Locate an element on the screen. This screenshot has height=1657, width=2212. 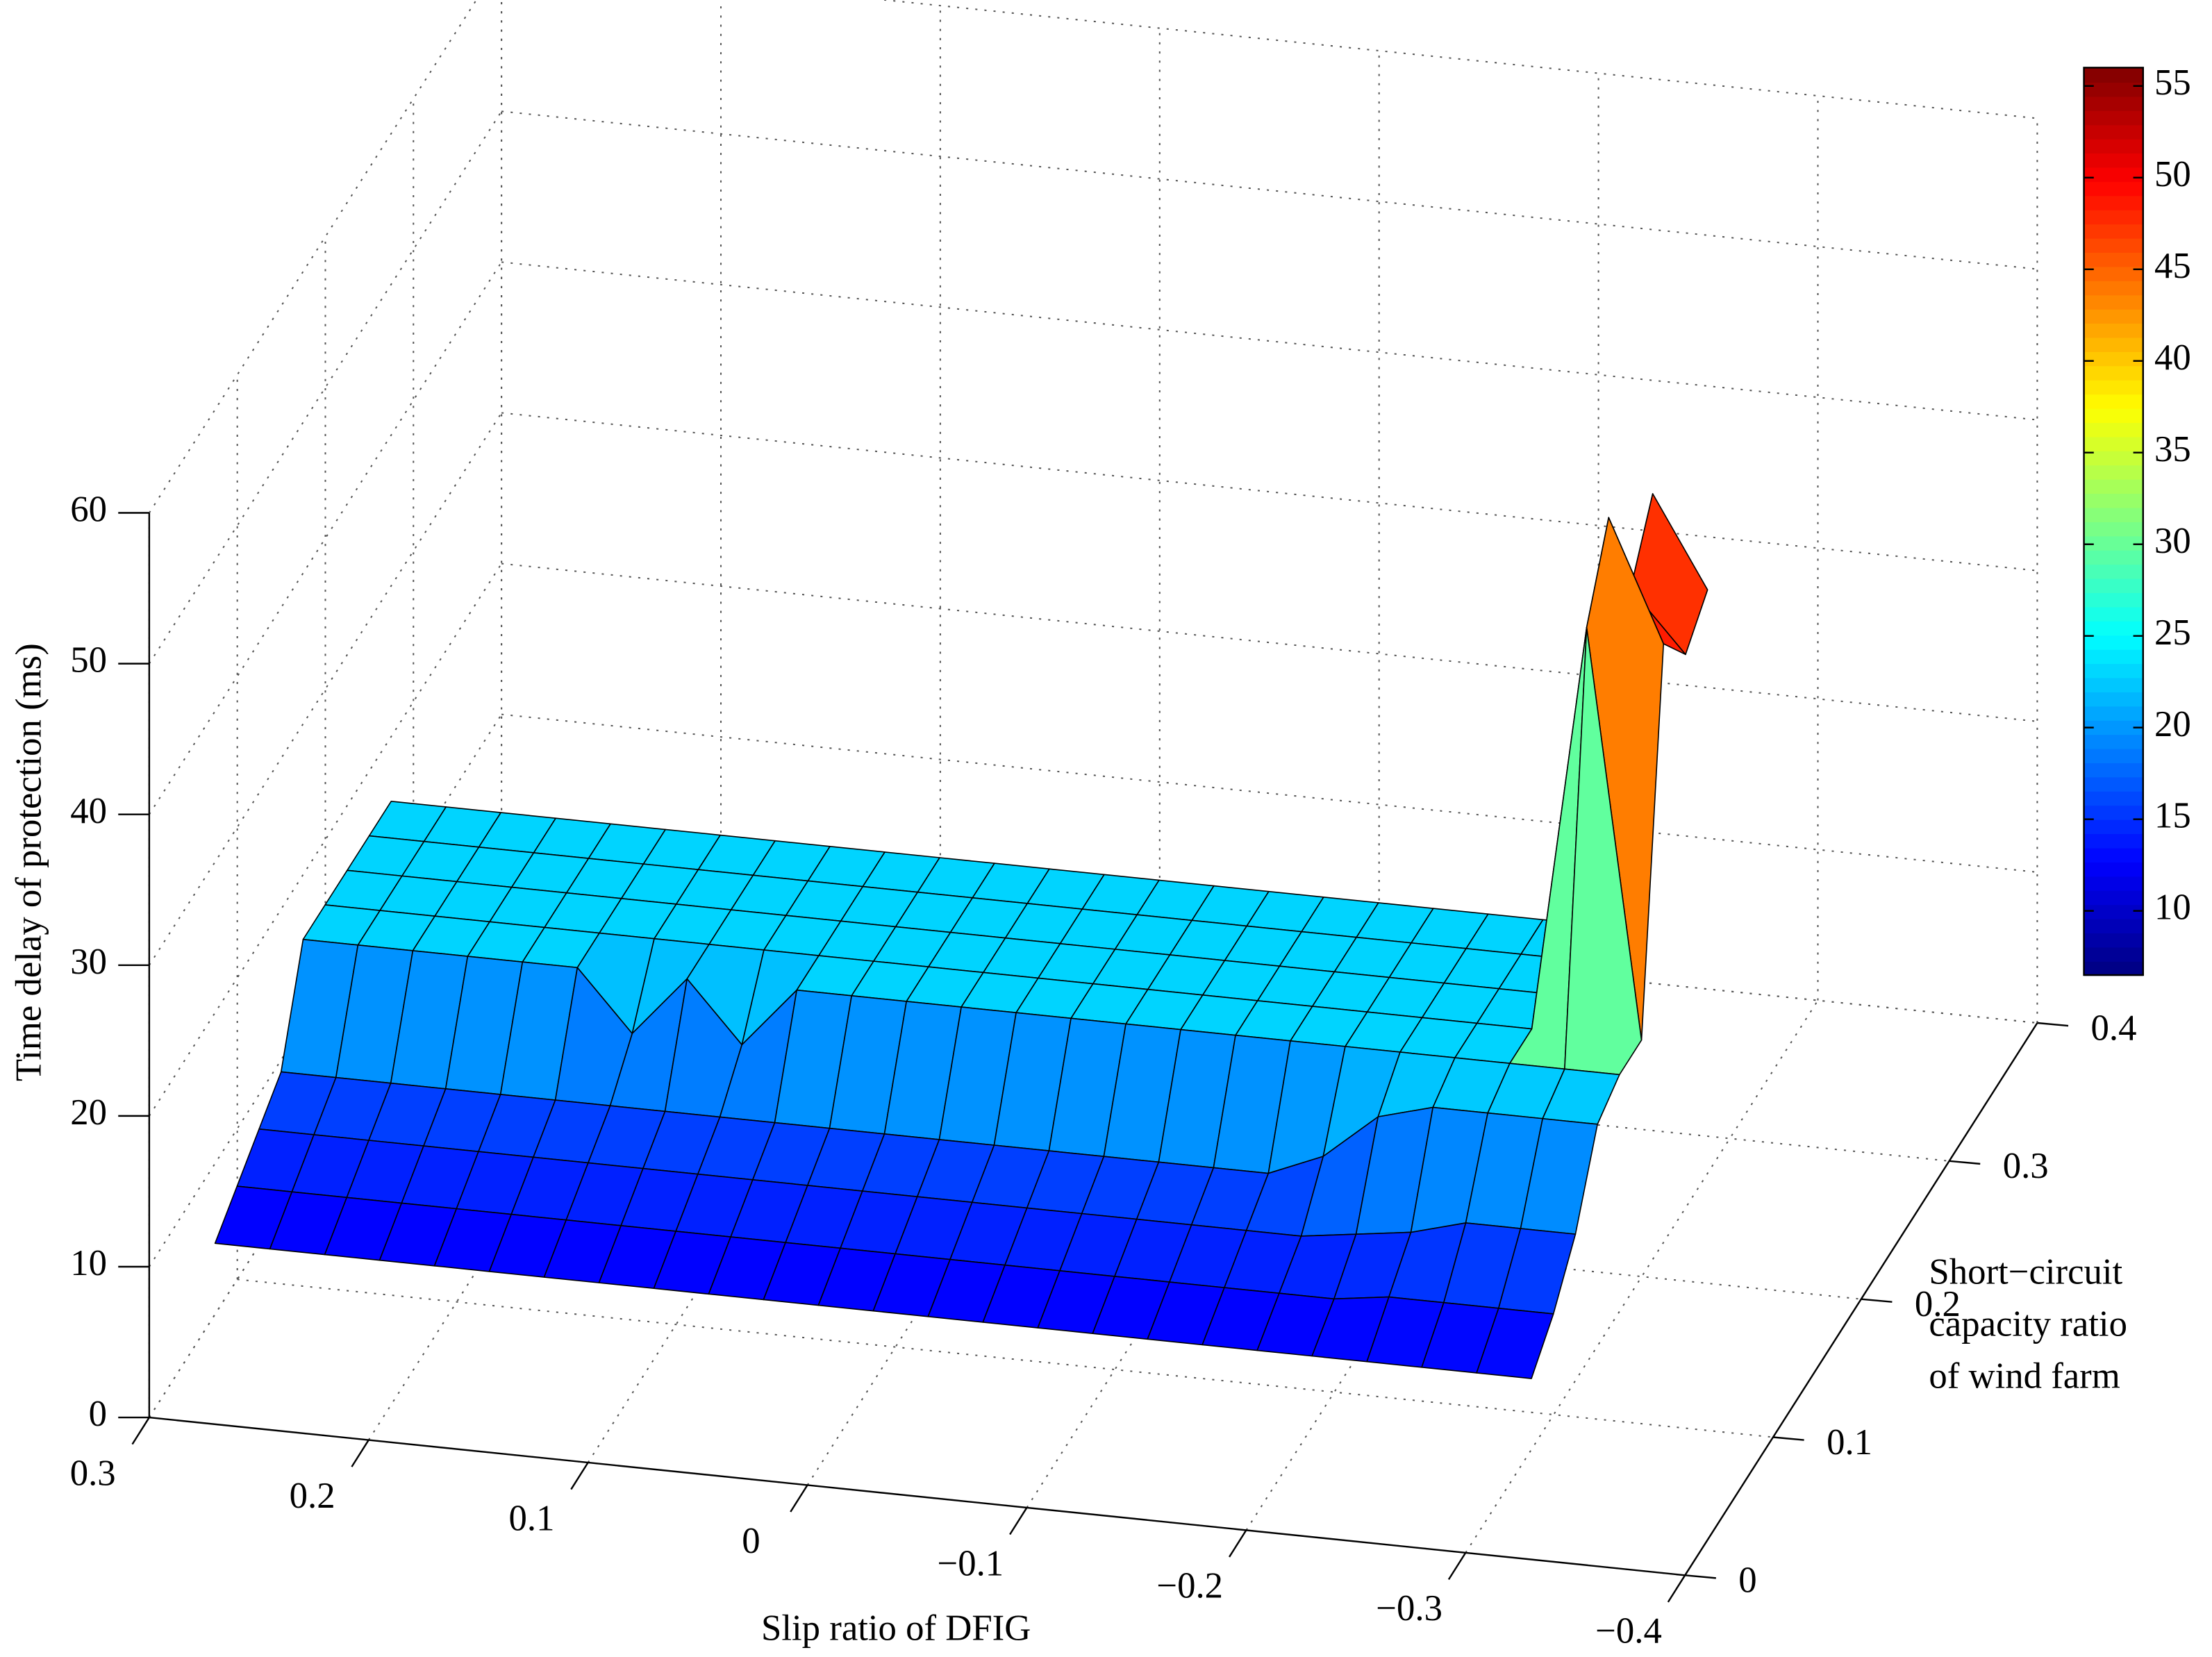
surface-face is located at coordinates (1515, 1343).